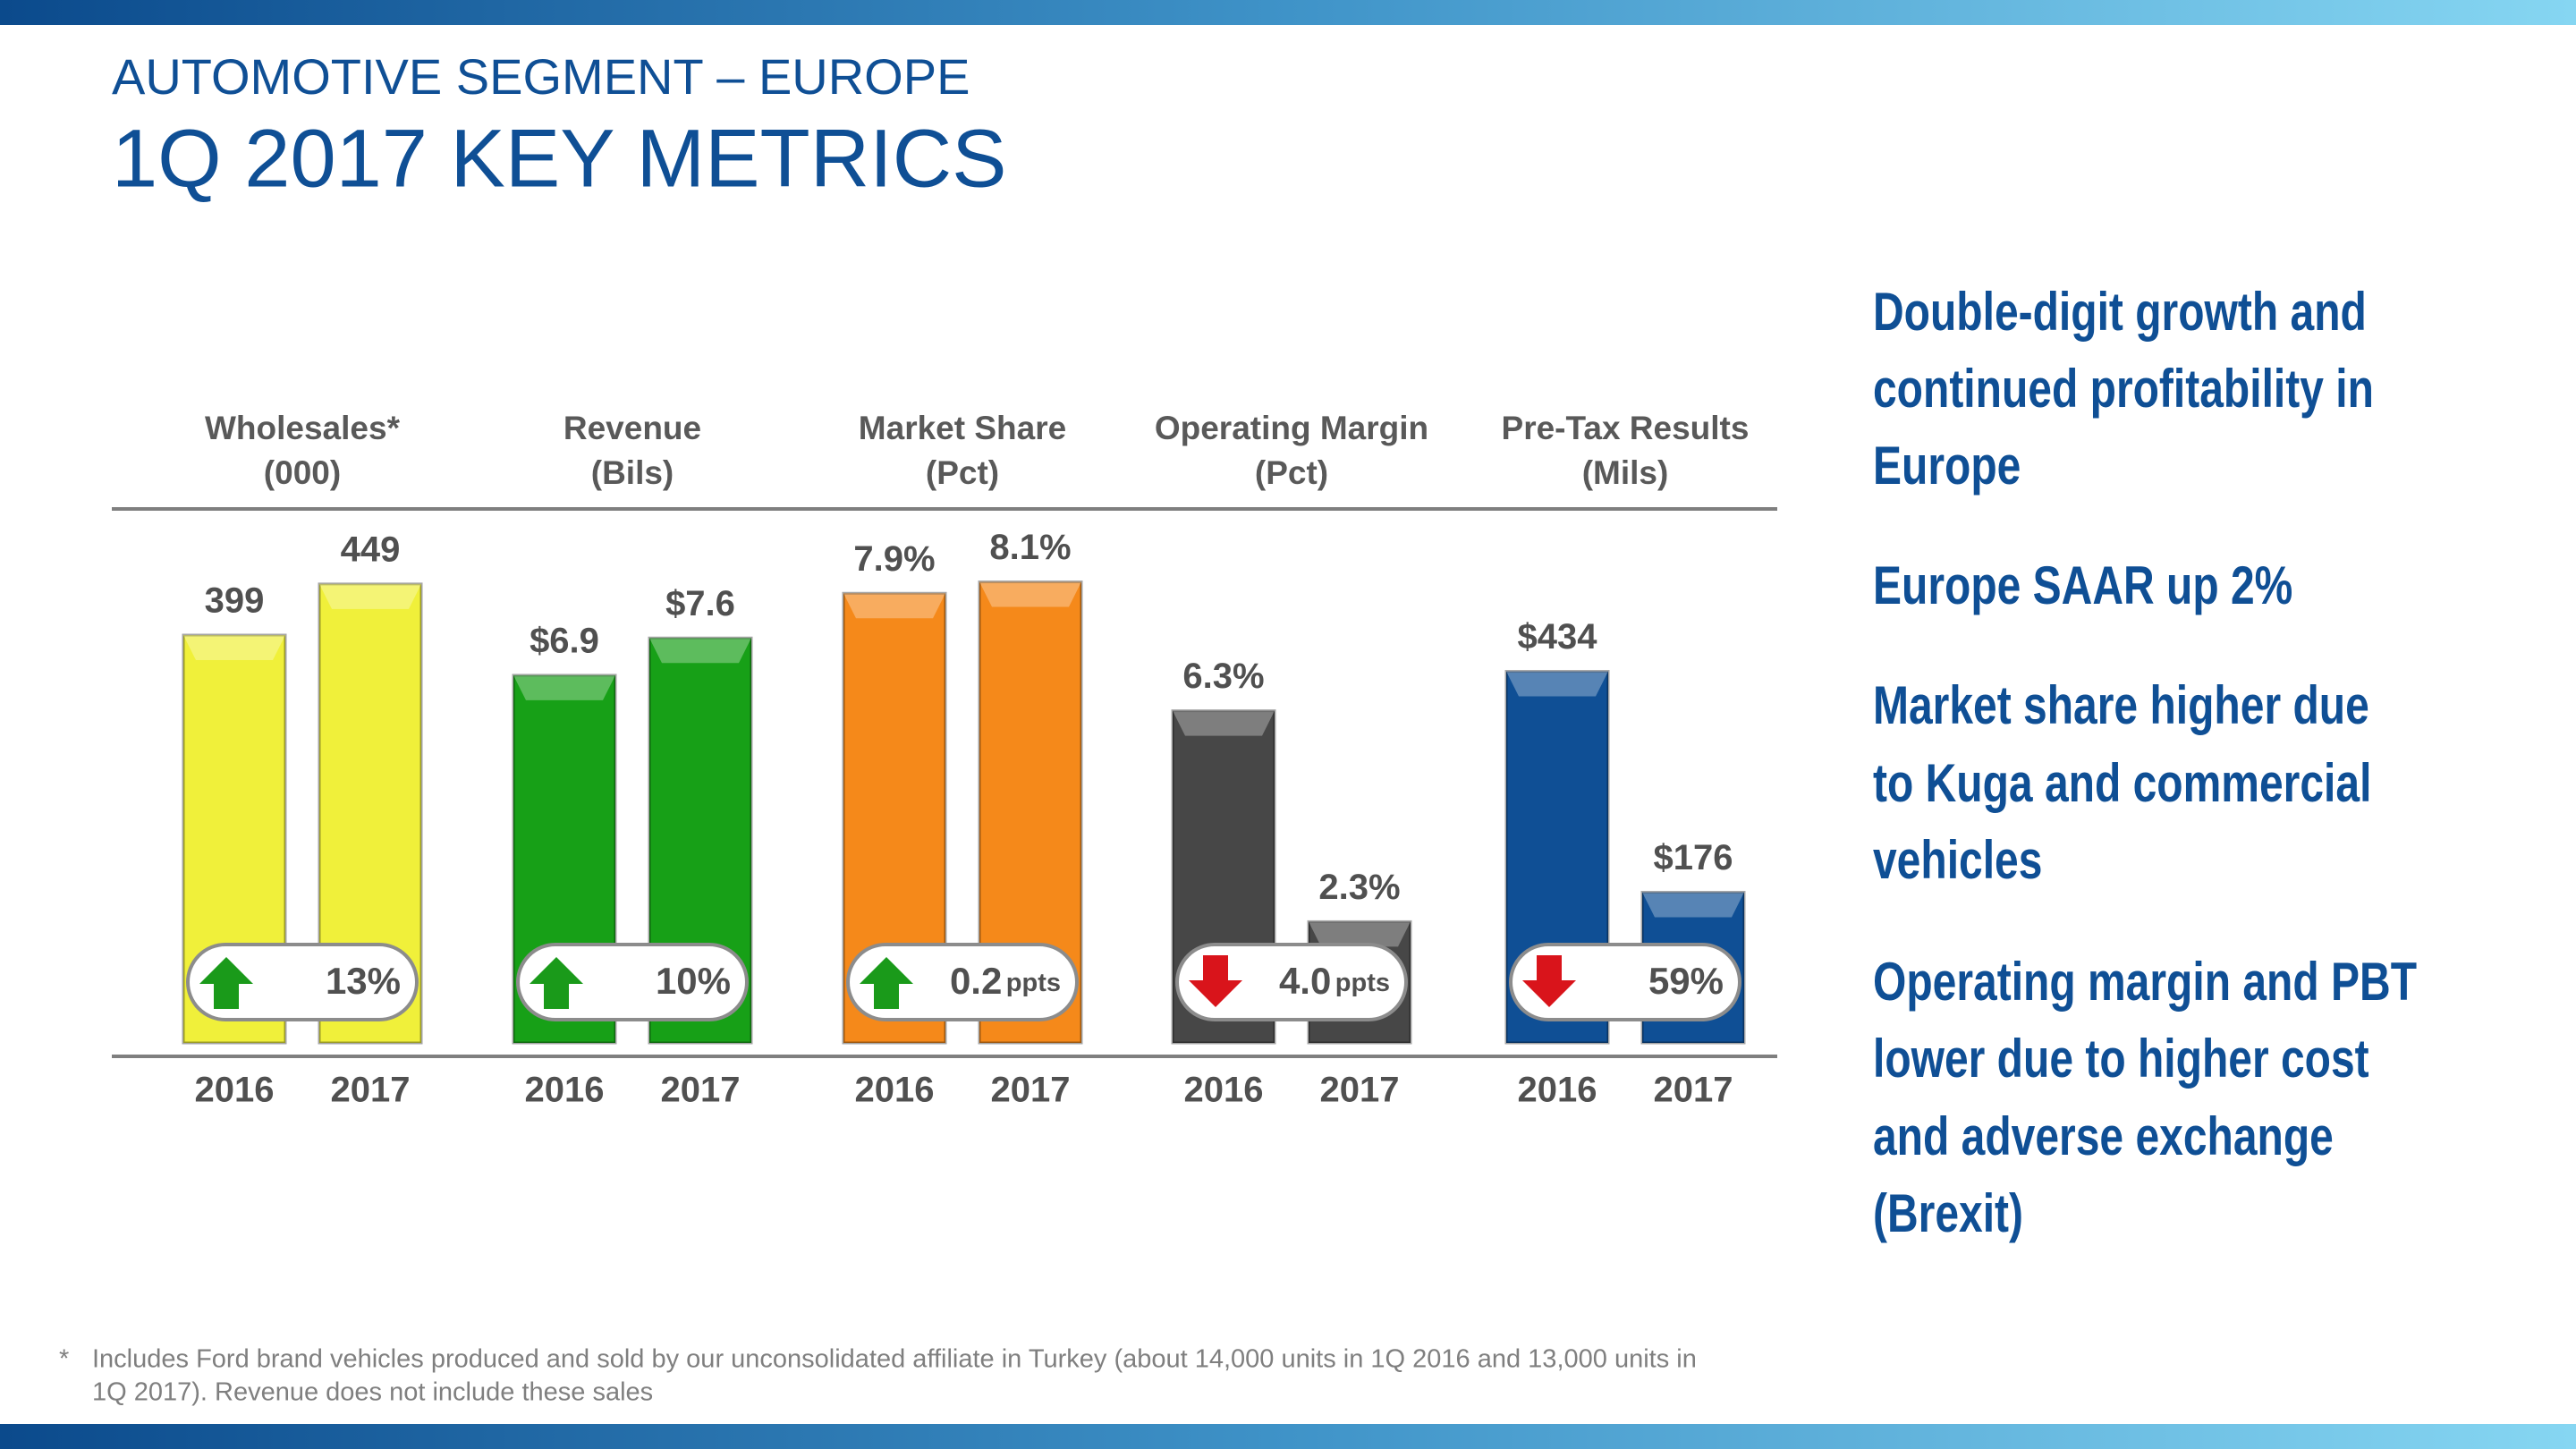  I want to click on change-text: 13%, so click(363, 981).